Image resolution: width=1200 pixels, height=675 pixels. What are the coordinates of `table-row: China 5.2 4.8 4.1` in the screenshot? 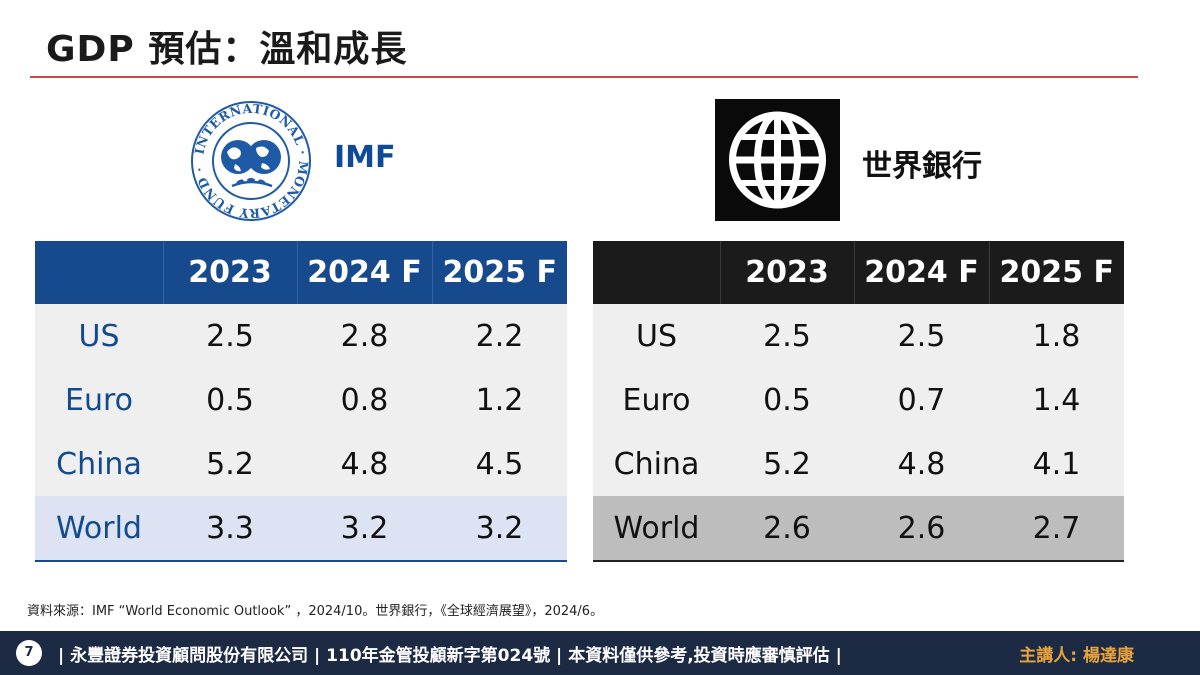 It's located at (858, 464).